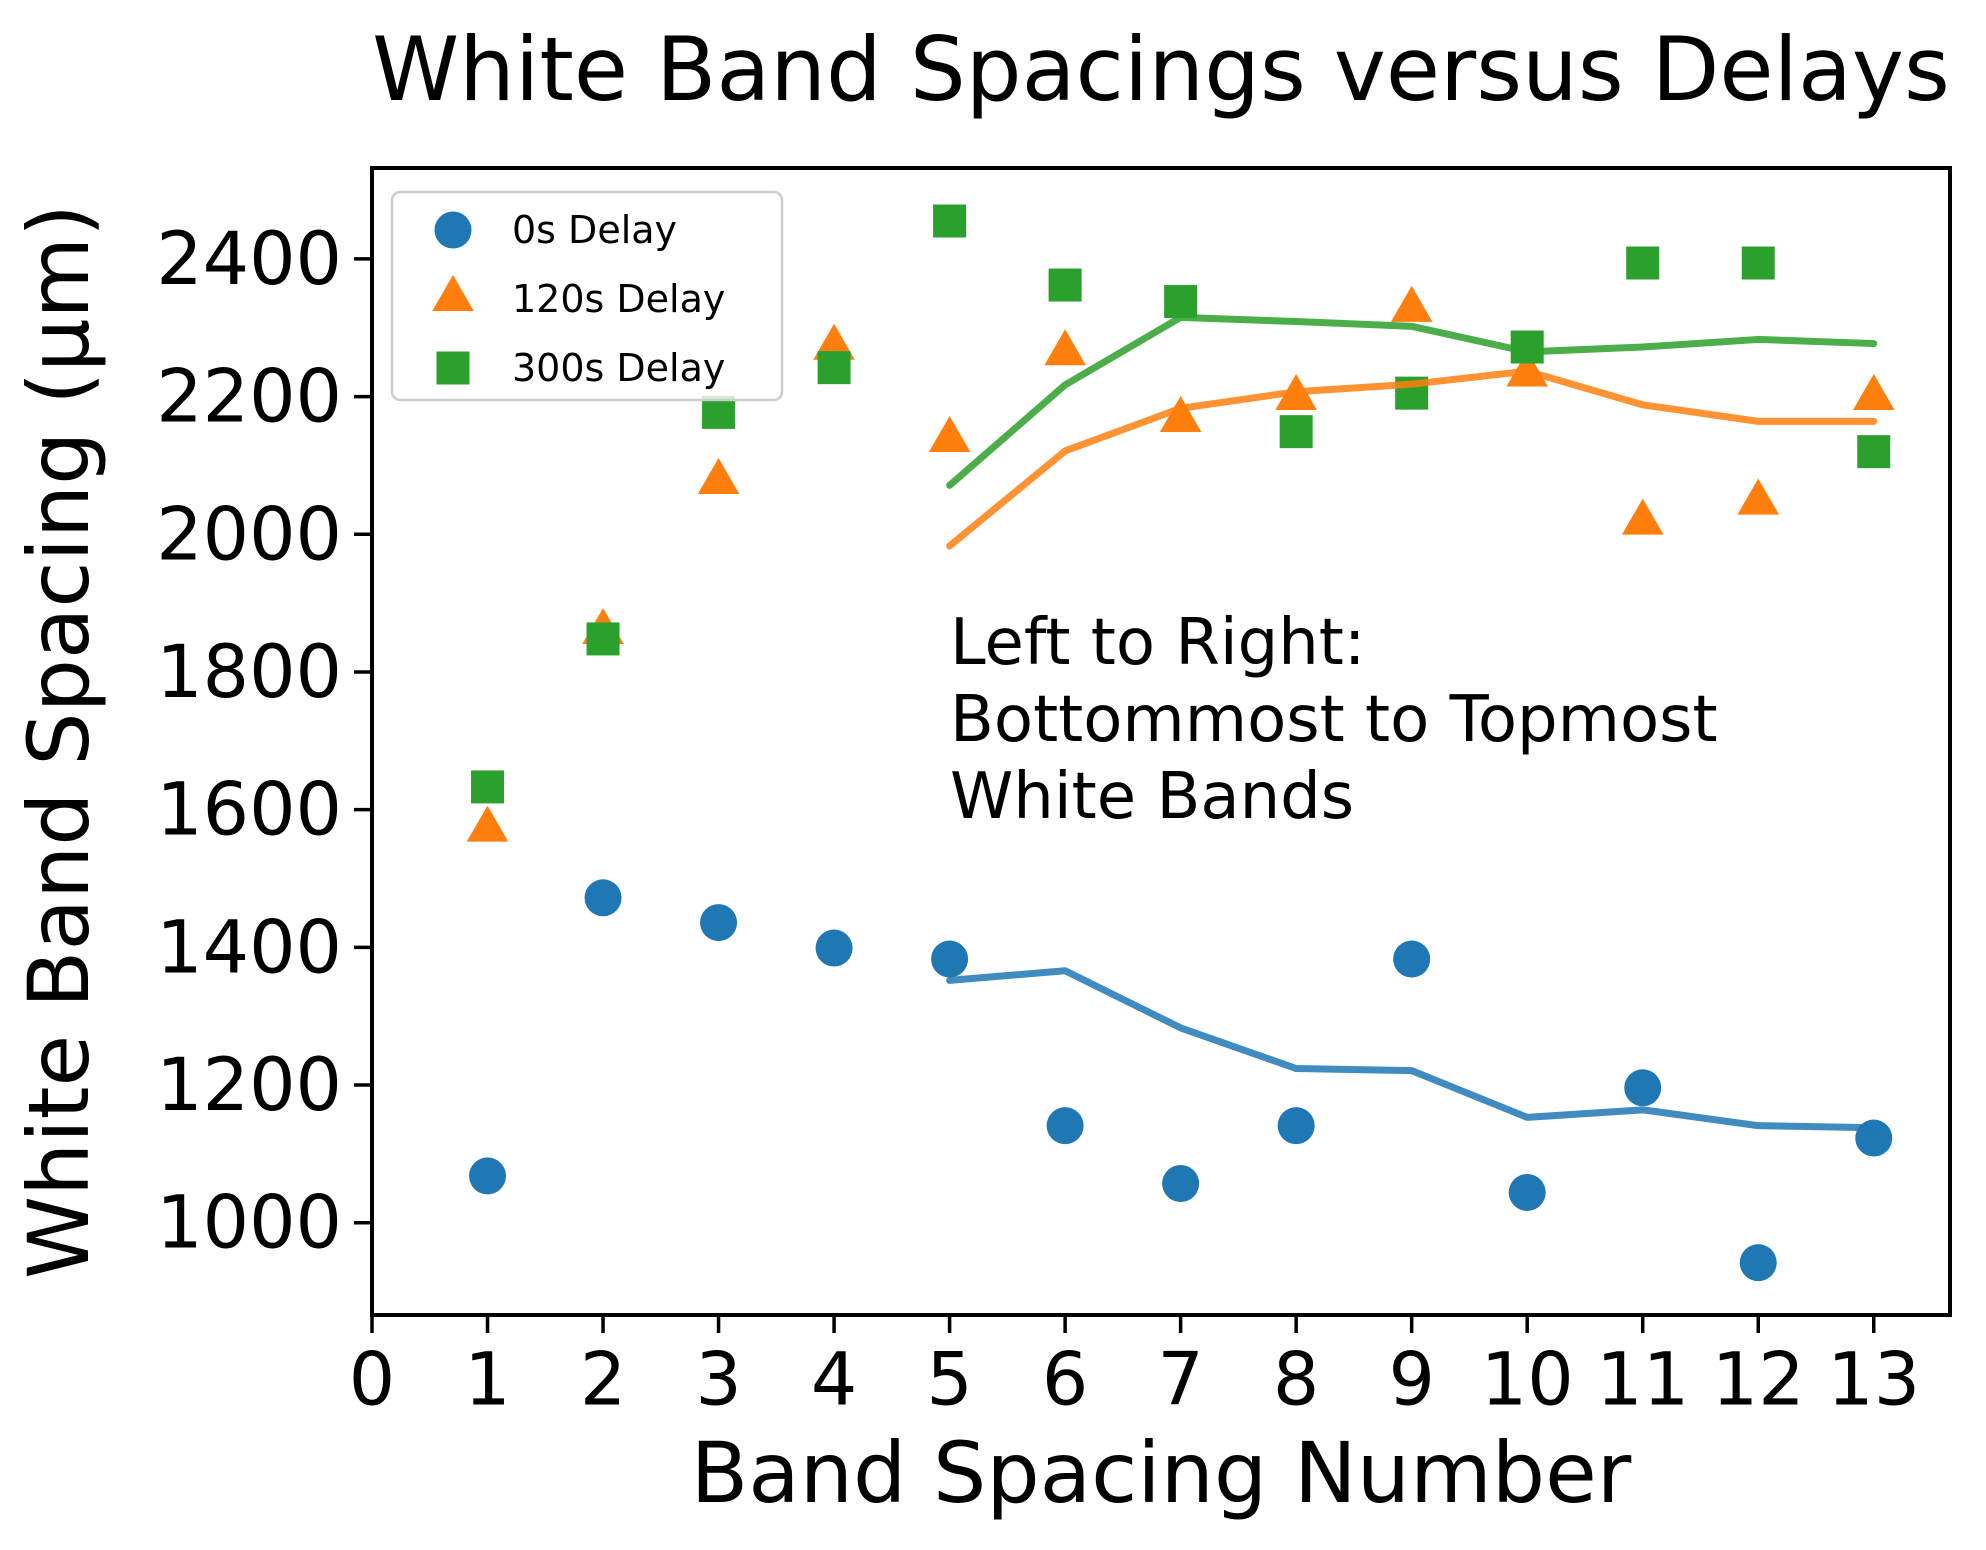 This screenshot has width=1986, height=1550. Describe the element at coordinates (594, 230) in the screenshot. I see `legend-label-0s-delay: 0s Delay` at that location.